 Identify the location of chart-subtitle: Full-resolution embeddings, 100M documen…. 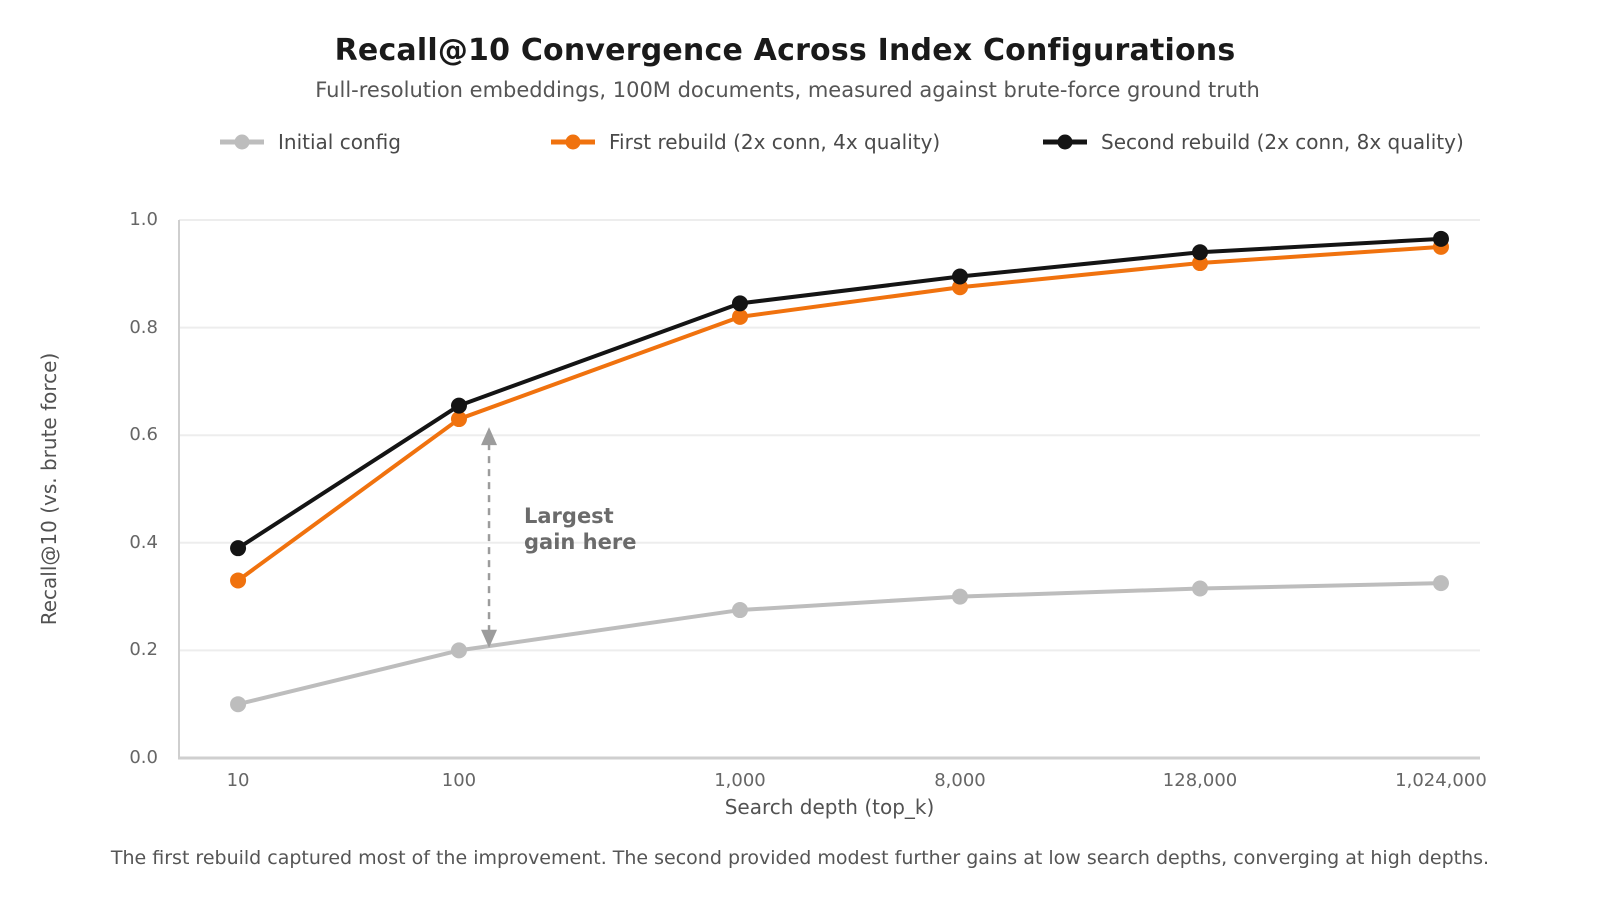
(787, 90).